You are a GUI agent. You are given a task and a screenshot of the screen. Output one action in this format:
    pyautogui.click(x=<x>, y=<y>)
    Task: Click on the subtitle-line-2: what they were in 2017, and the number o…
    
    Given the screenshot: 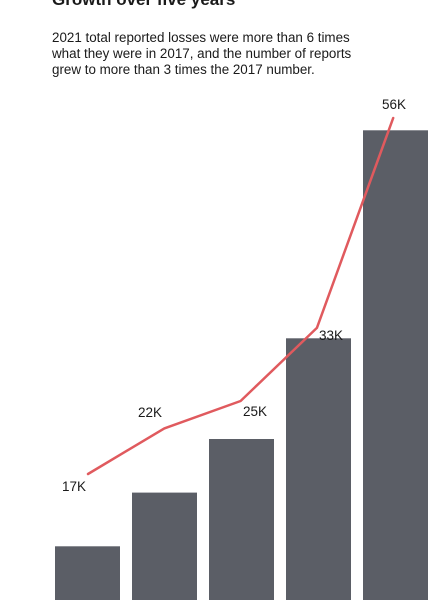 What is the action you would take?
    pyautogui.click(x=202, y=53)
    